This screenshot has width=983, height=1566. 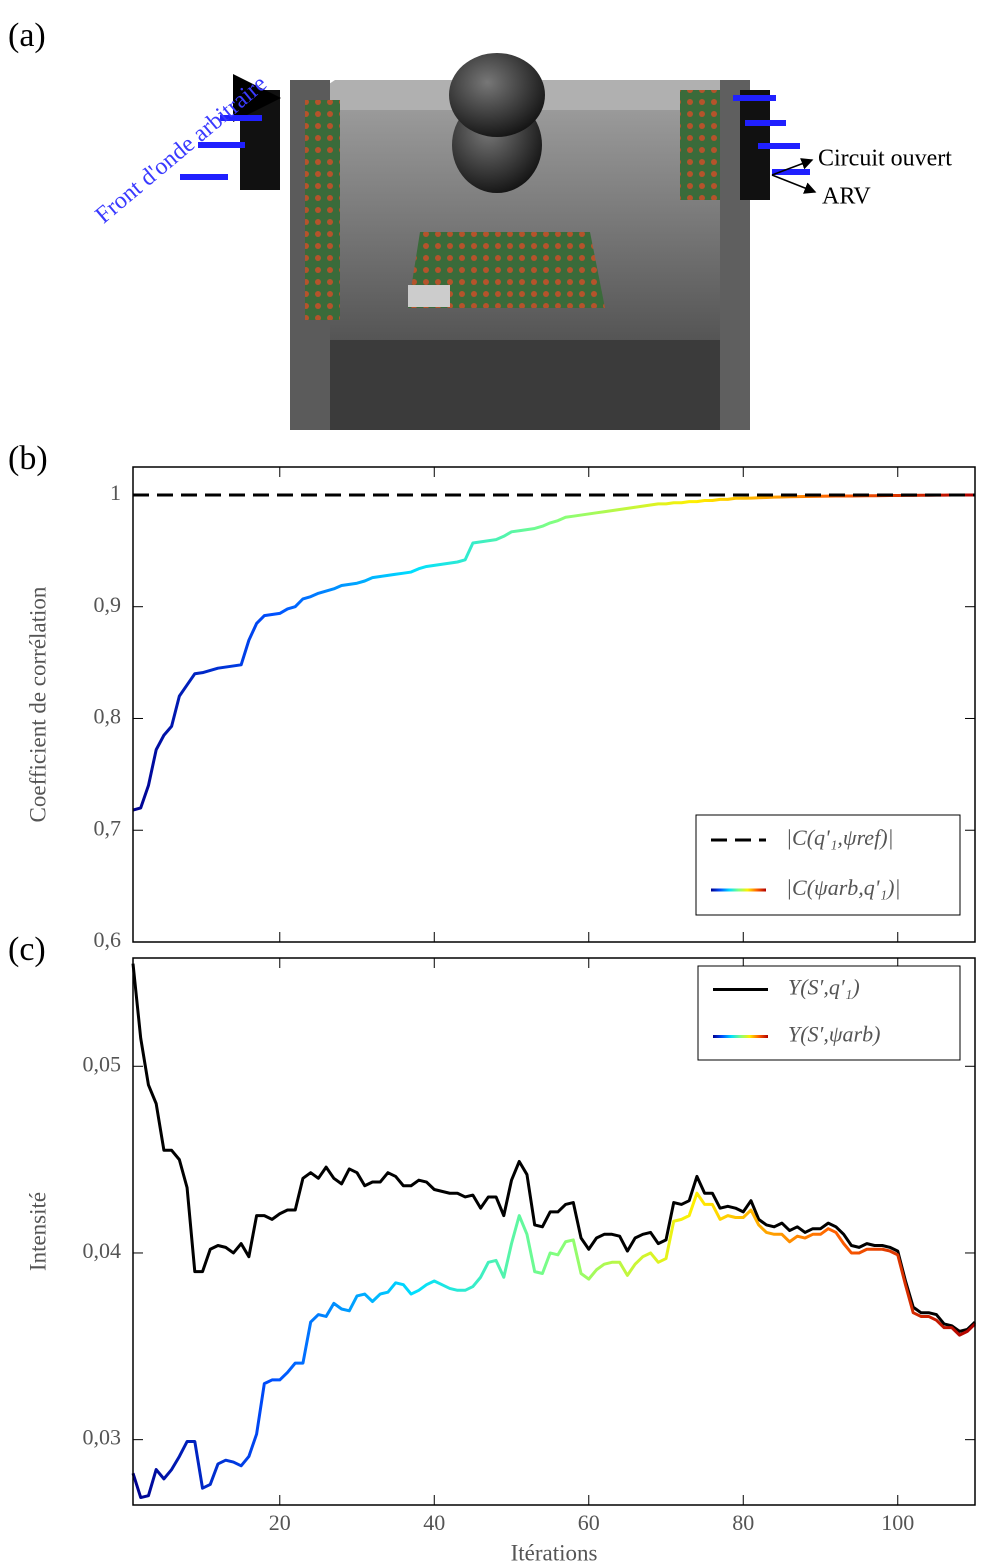 I want to click on y-tick-label: 0,9, so click(x=108, y=604).